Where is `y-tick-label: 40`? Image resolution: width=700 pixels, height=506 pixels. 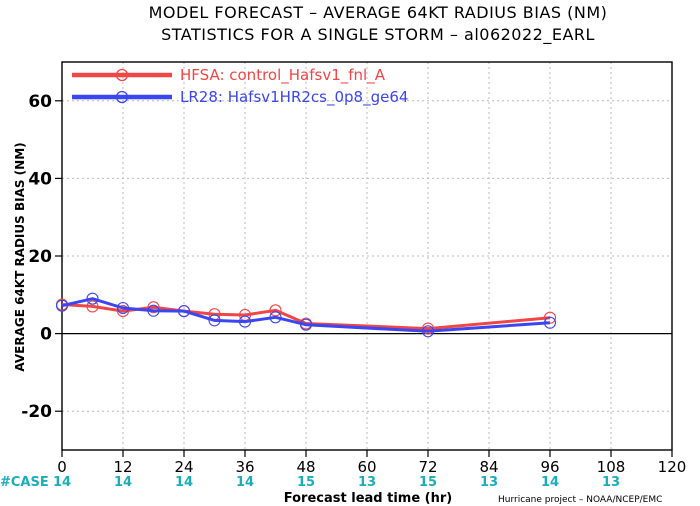 y-tick-label: 40 is located at coordinates (40, 179).